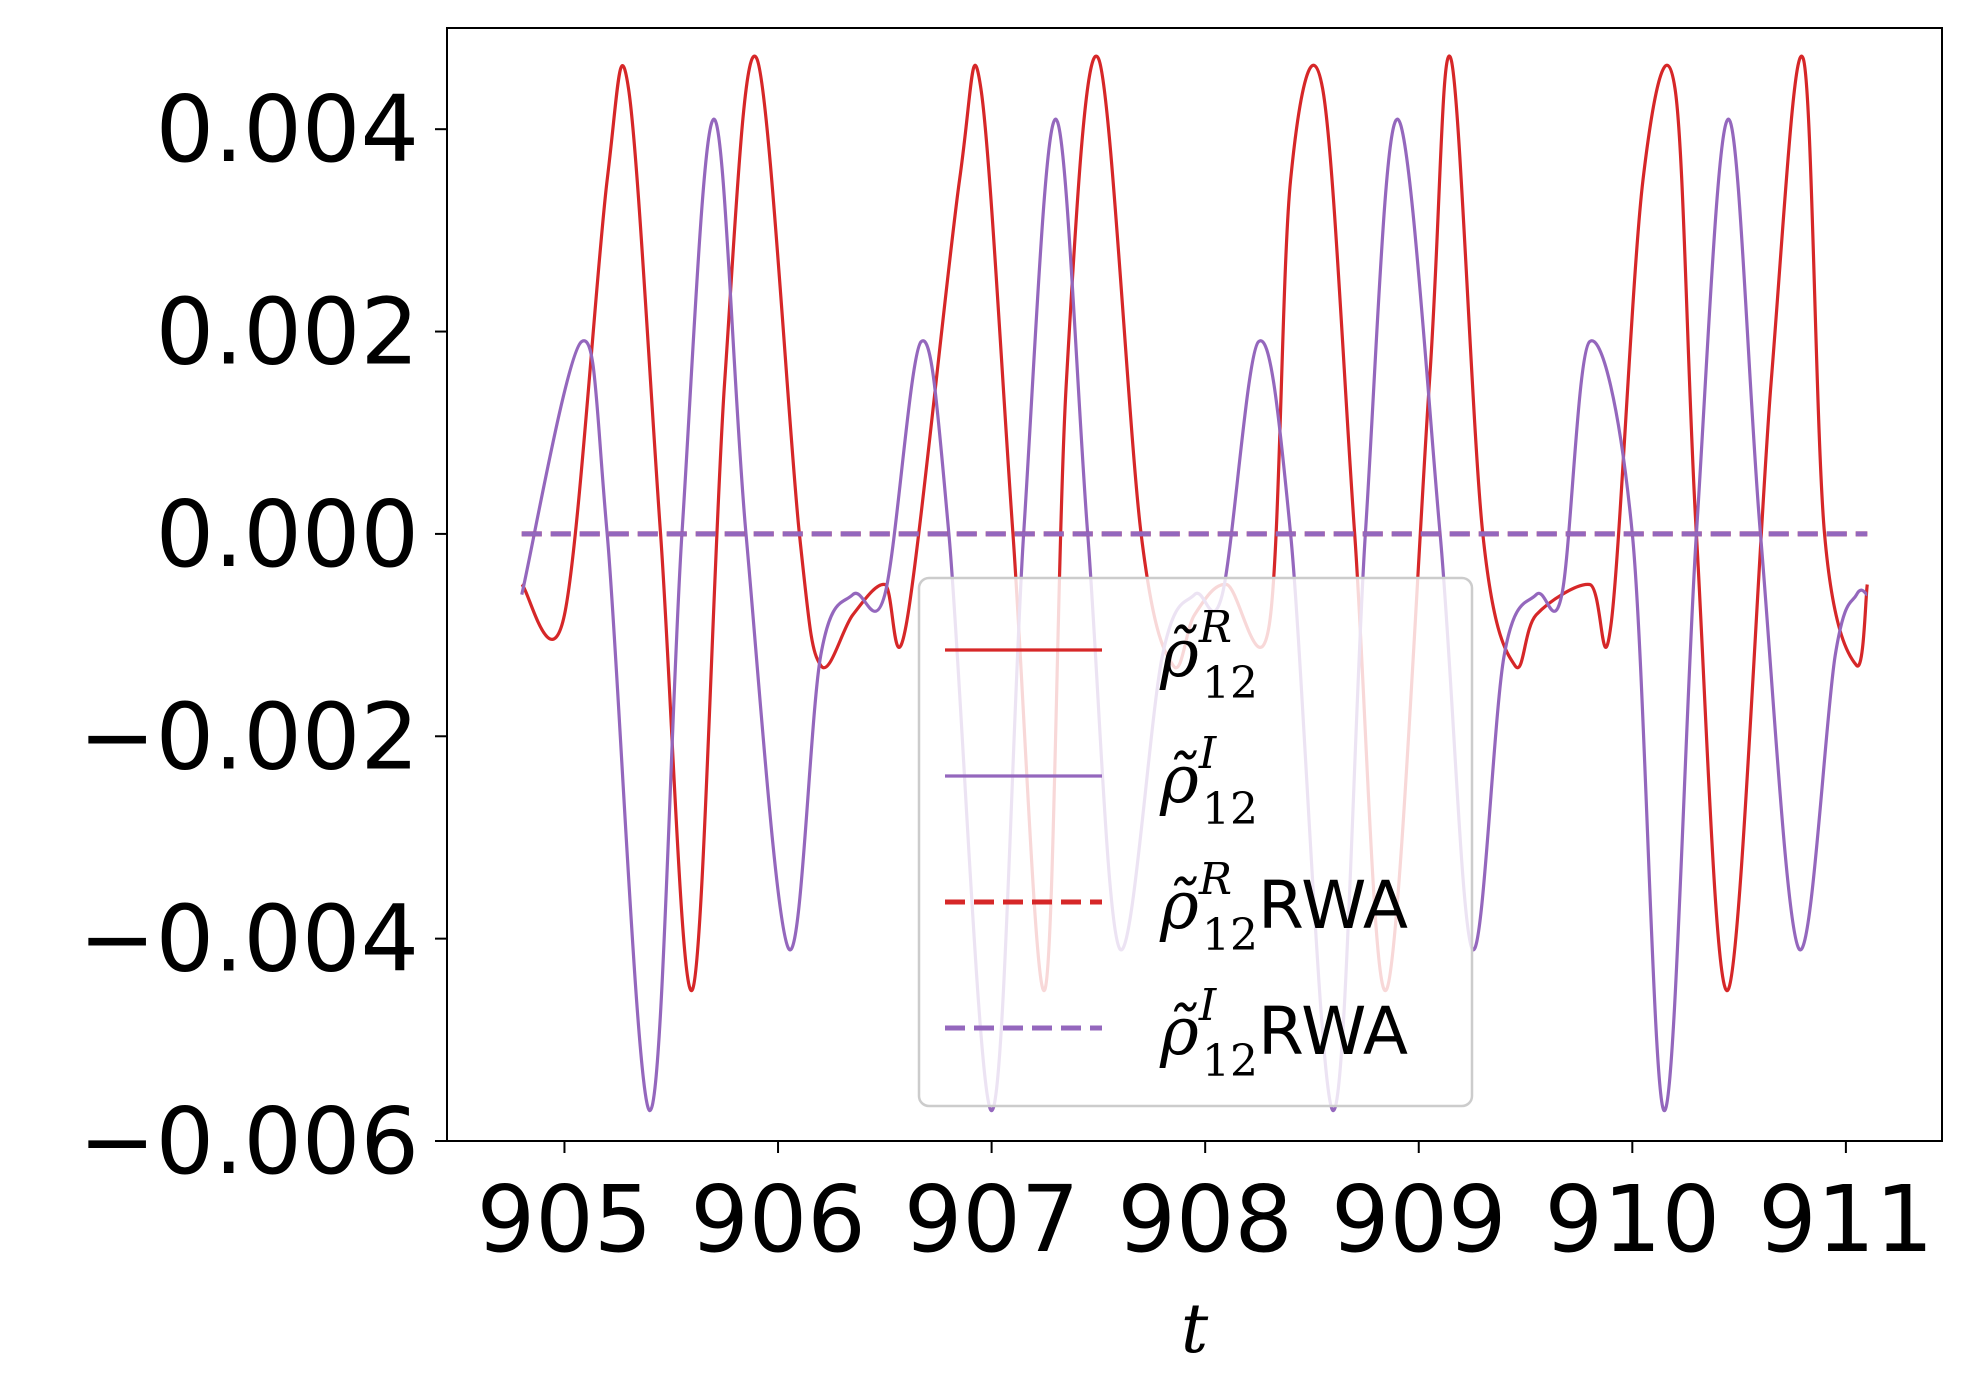 The height and width of the screenshot is (1396, 1981). I want to click on y-tick-label: 0.004, so click(287, 129).